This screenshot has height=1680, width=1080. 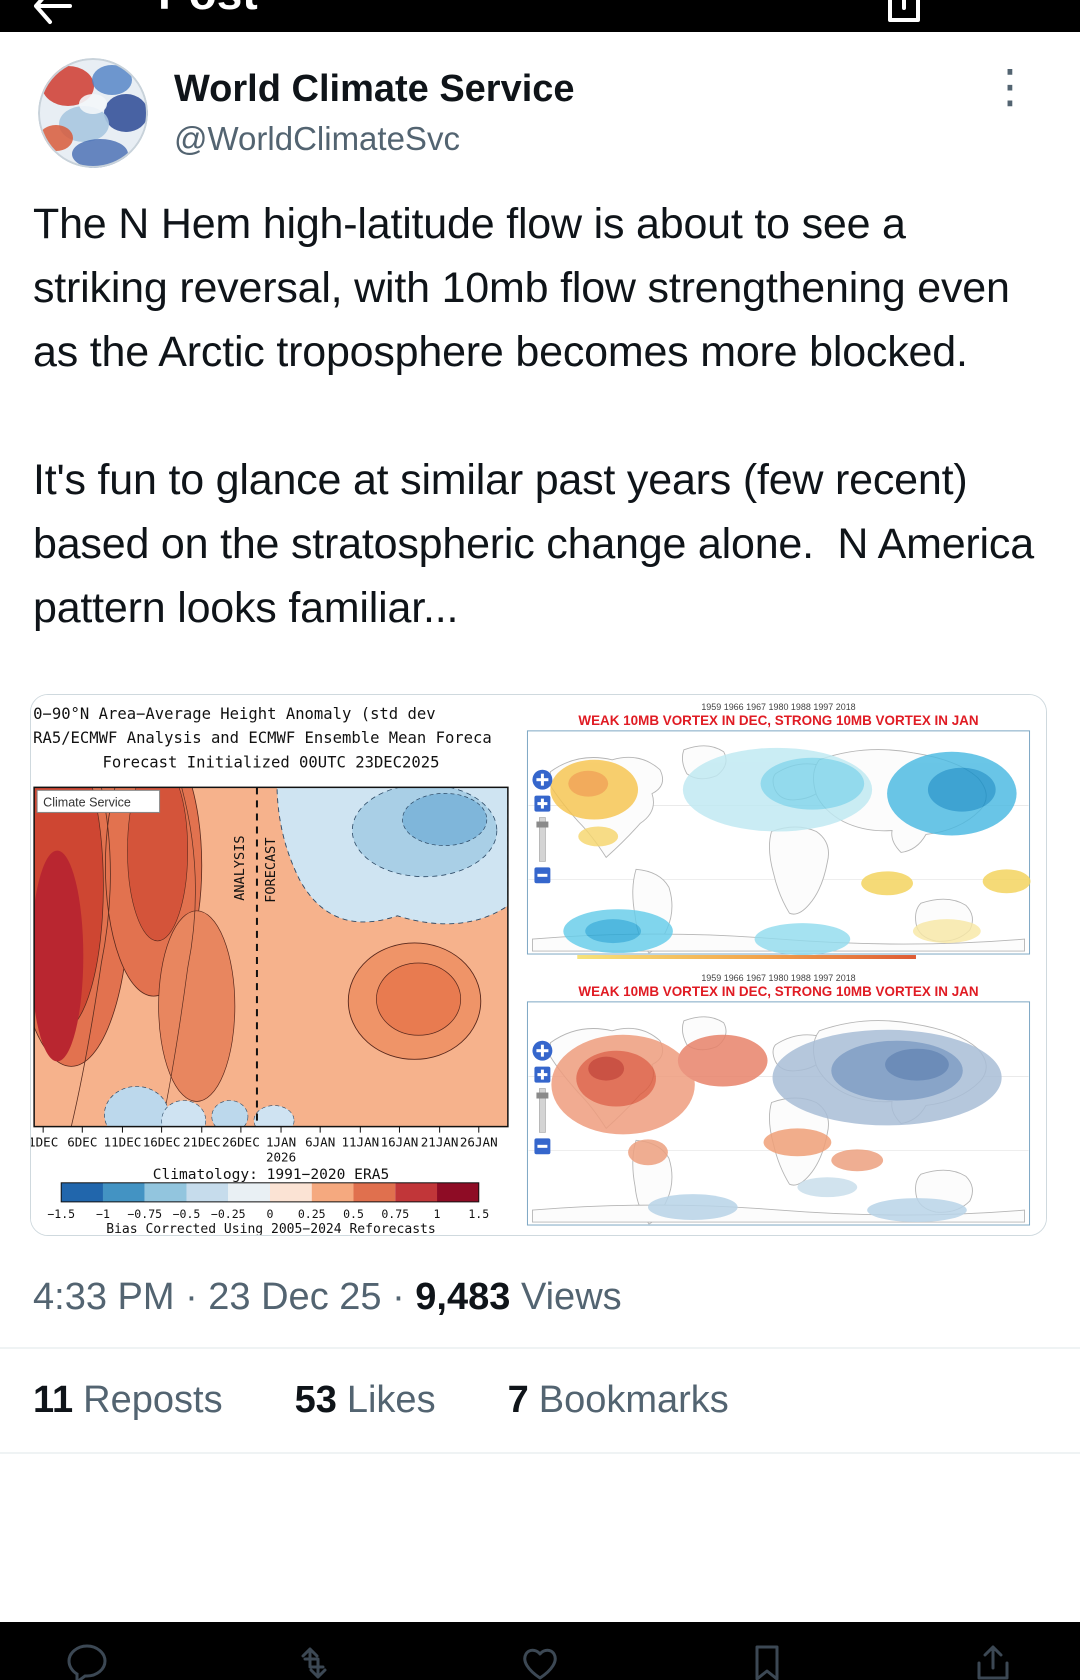 What do you see at coordinates (395, 1214) in the screenshot?
I see `colorbar-tick: 0.75` at bounding box center [395, 1214].